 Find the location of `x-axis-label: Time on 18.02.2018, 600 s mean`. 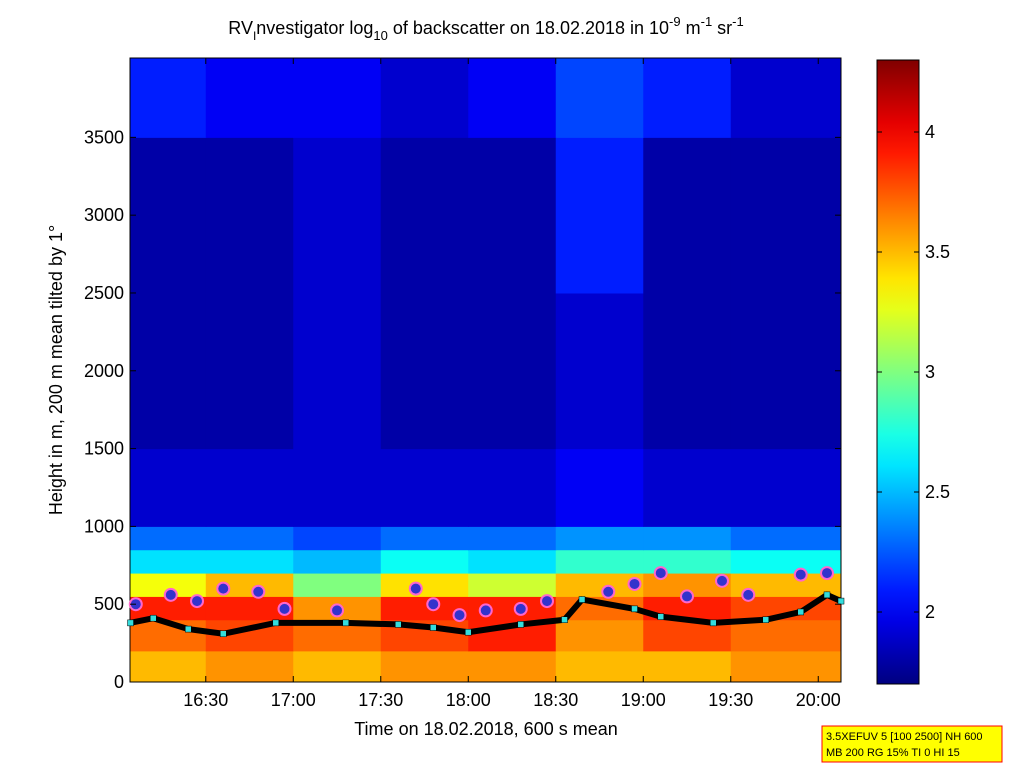

x-axis-label: Time on 18.02.2018, 600 s mean is located at coordinates (486, 729).